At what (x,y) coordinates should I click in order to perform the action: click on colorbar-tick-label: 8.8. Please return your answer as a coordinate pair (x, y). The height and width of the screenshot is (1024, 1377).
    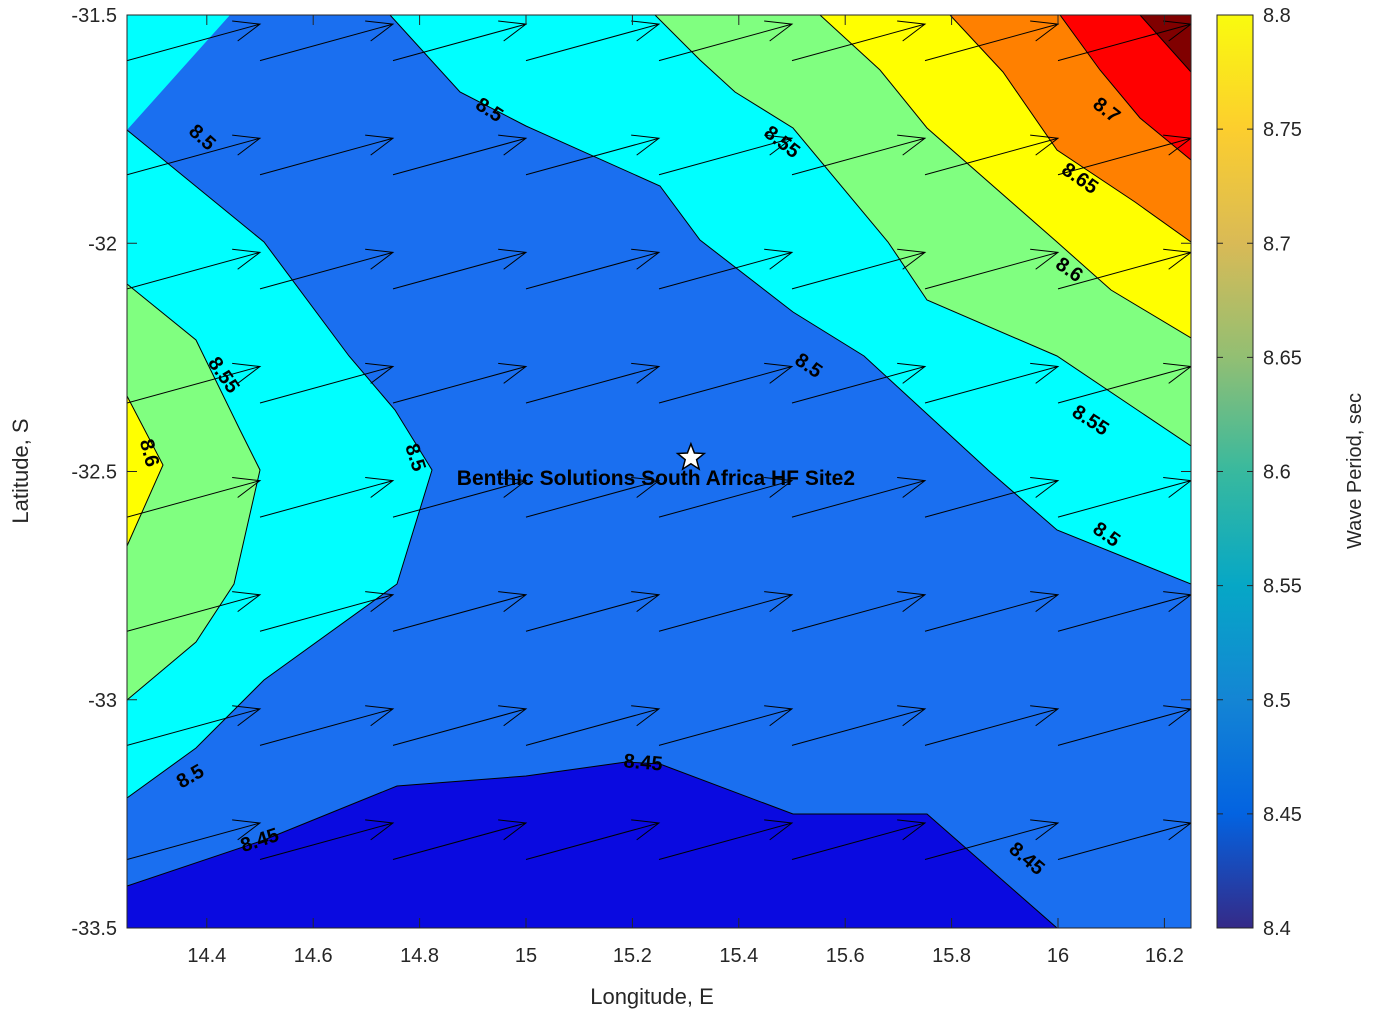
    Looking at the image, I should click on (1277, 16).